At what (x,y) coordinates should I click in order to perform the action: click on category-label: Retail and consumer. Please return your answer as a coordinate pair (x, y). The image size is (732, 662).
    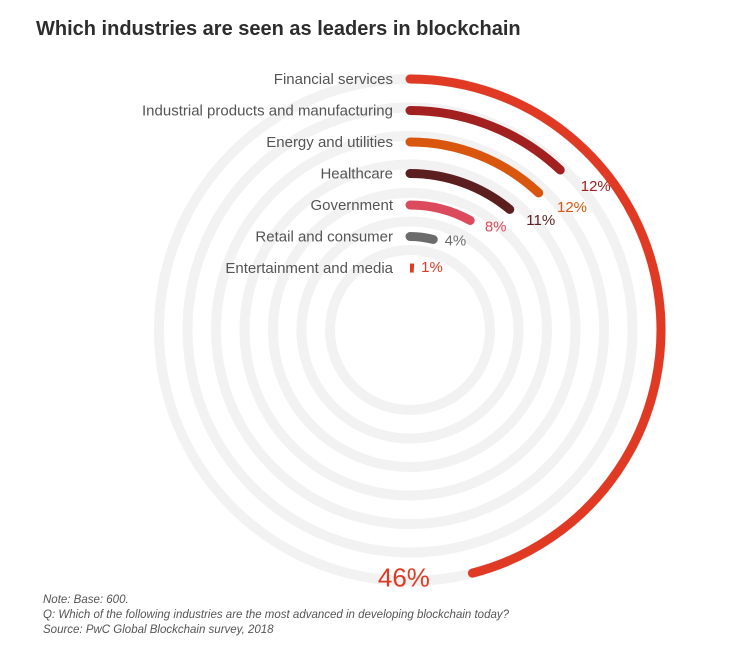
    Looking at the image, I should click on (324, 237).